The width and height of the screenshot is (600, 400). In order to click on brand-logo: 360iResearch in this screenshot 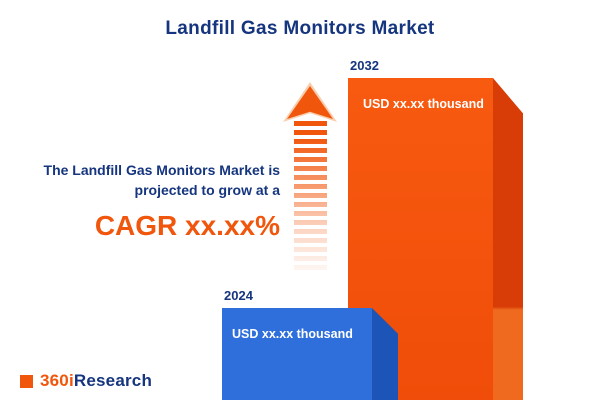, I will do `click(86, 381)`.